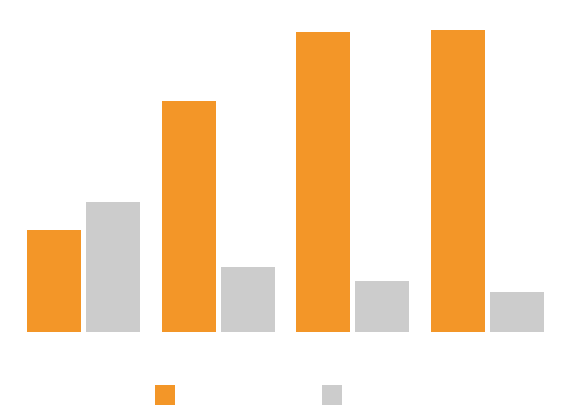 This screenshot has height=406, width=568. What do you see at coordinates (248, 395) in the screenshot?
I see `legend` at bounding box center [248, 395].